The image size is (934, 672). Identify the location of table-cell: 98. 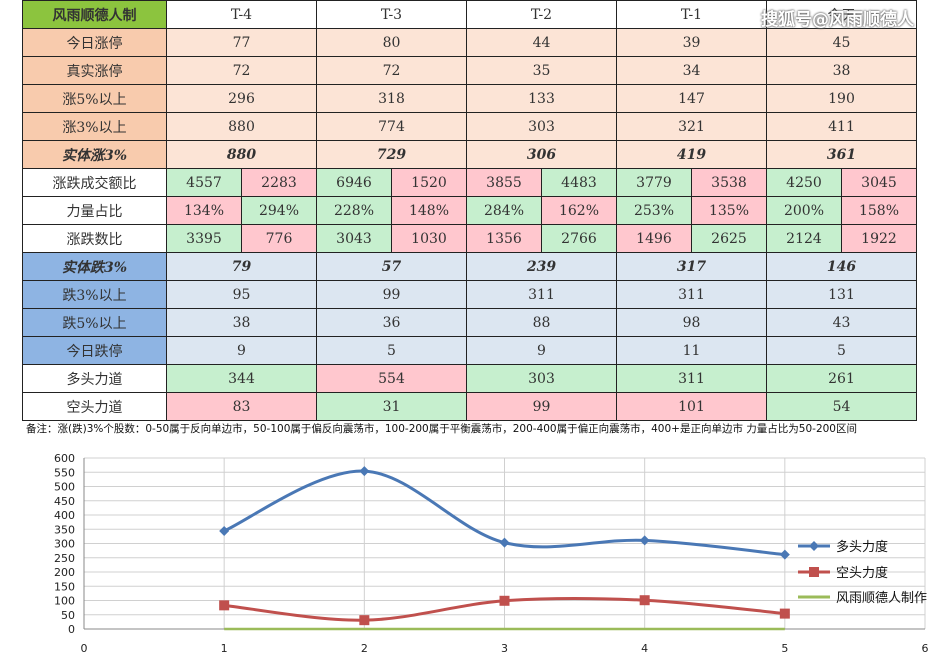
(691, 322).